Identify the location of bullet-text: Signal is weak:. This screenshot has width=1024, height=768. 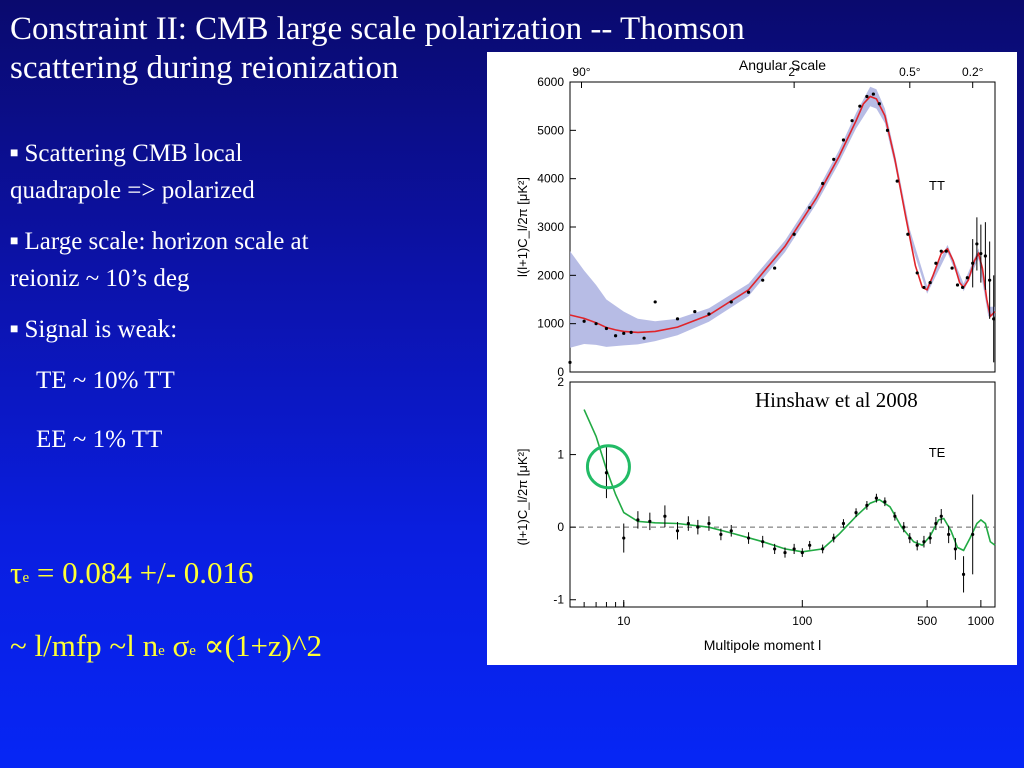
(101, 329).